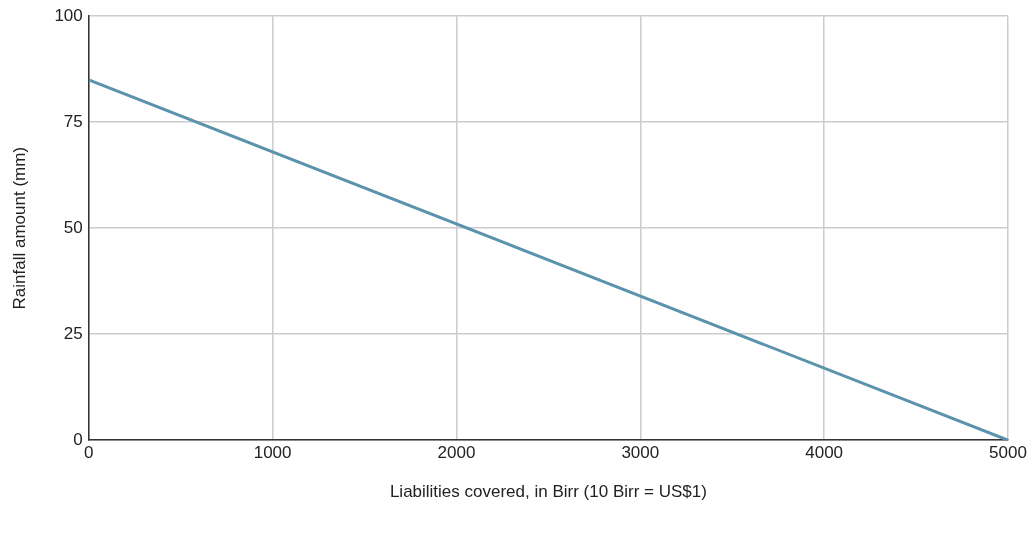 The image size is (1034, 533). I want to click on x-tick-label: 2000, so click(456, 453).